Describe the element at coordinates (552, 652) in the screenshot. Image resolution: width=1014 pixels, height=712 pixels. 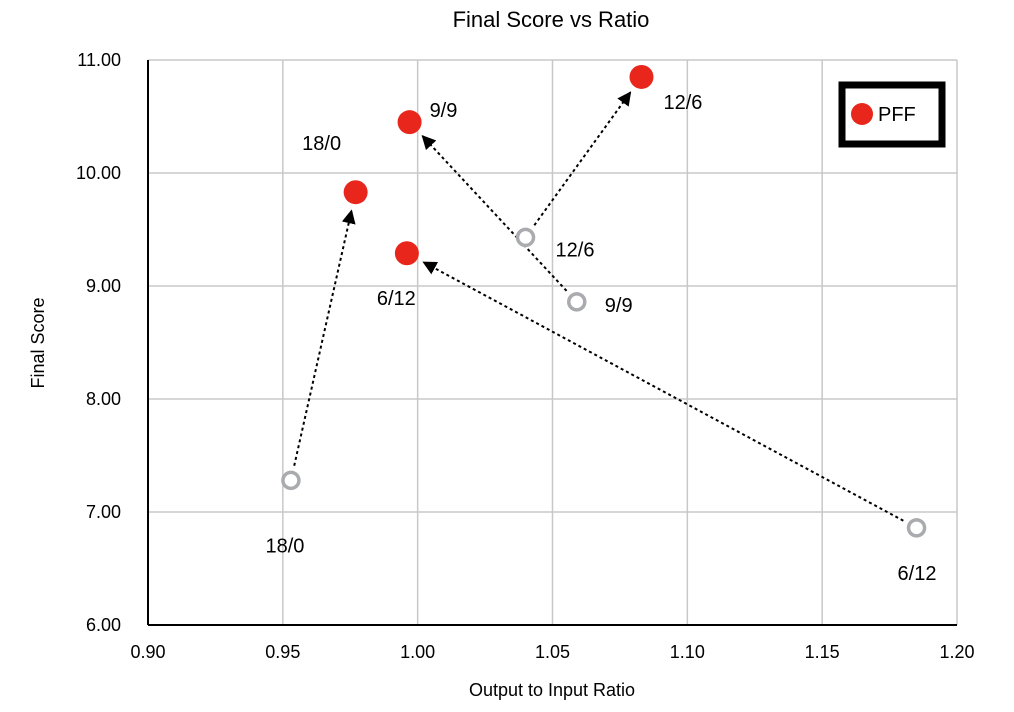
I see `x-tick-label: 1.05` at that location.